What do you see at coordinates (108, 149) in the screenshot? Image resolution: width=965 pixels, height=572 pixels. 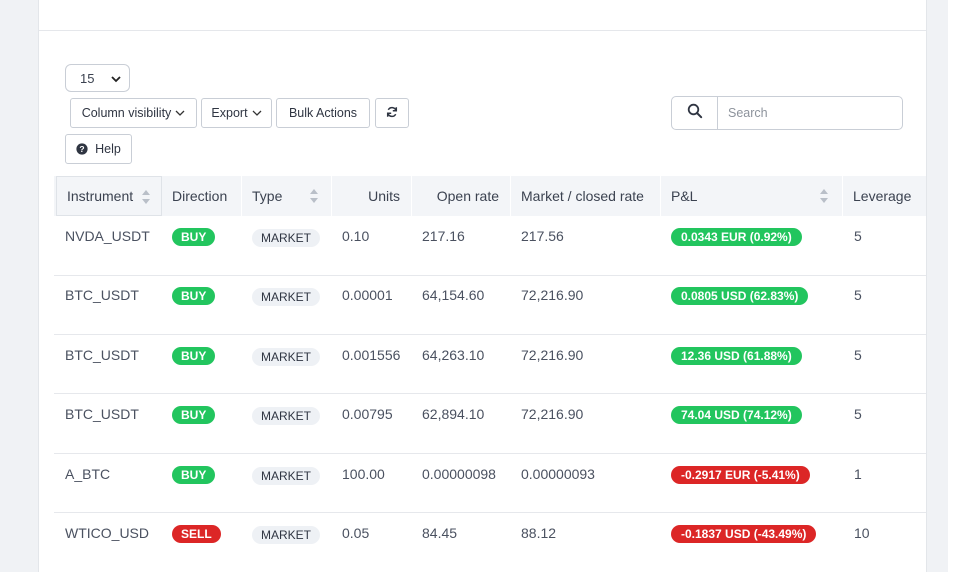 I see `help-label: Help` at bounding box center [108, 149].